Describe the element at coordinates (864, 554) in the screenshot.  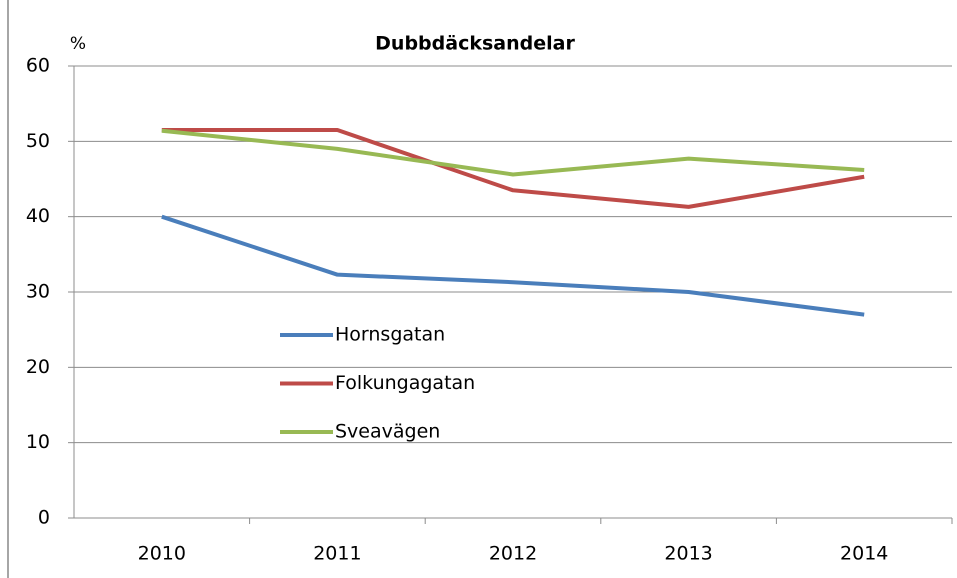
I see `x-tick-label: 2014` at that location.